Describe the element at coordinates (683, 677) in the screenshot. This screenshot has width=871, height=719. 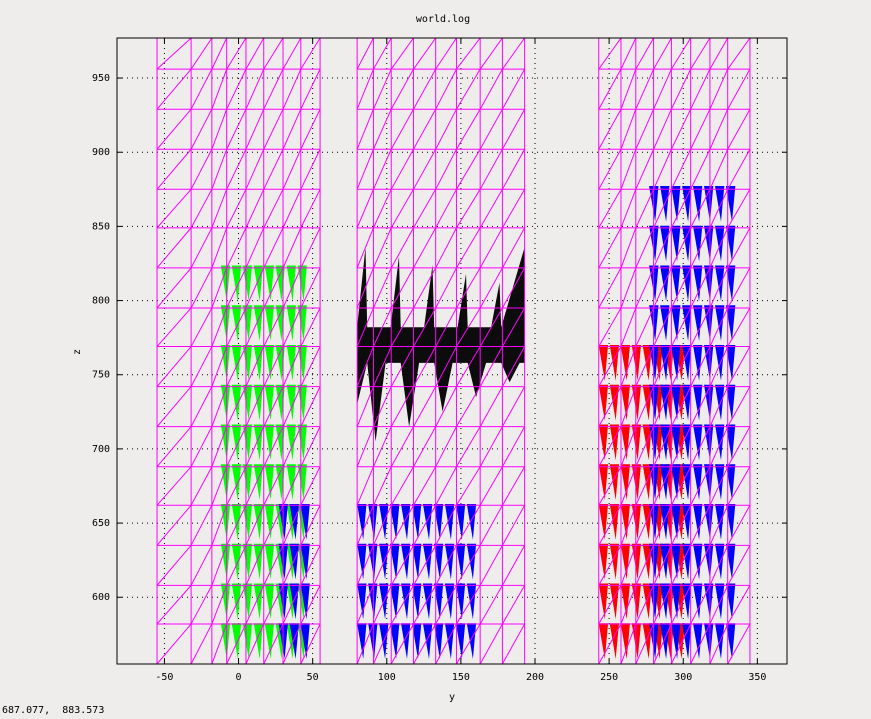
I see `x-tick-label: 300` at that location.